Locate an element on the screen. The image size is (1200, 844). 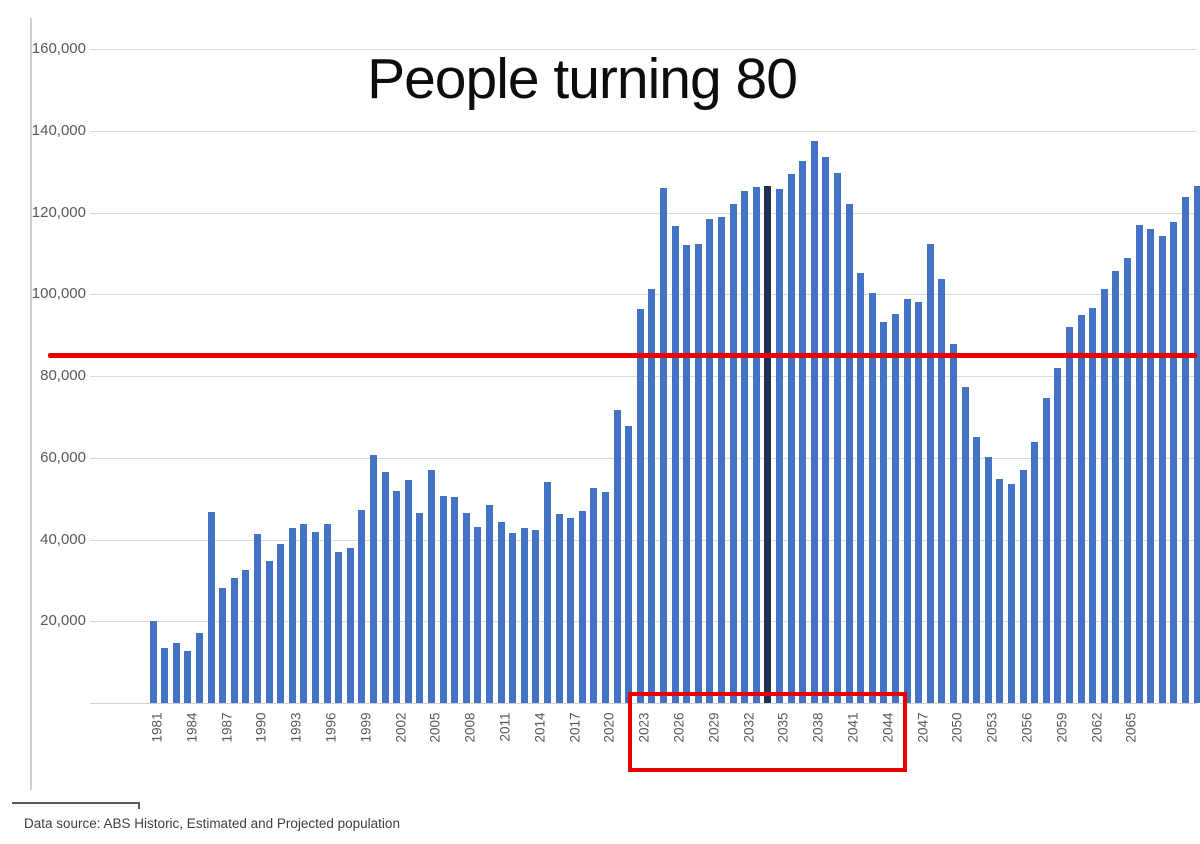
bar-2012 is located at coordinates (513, 618).